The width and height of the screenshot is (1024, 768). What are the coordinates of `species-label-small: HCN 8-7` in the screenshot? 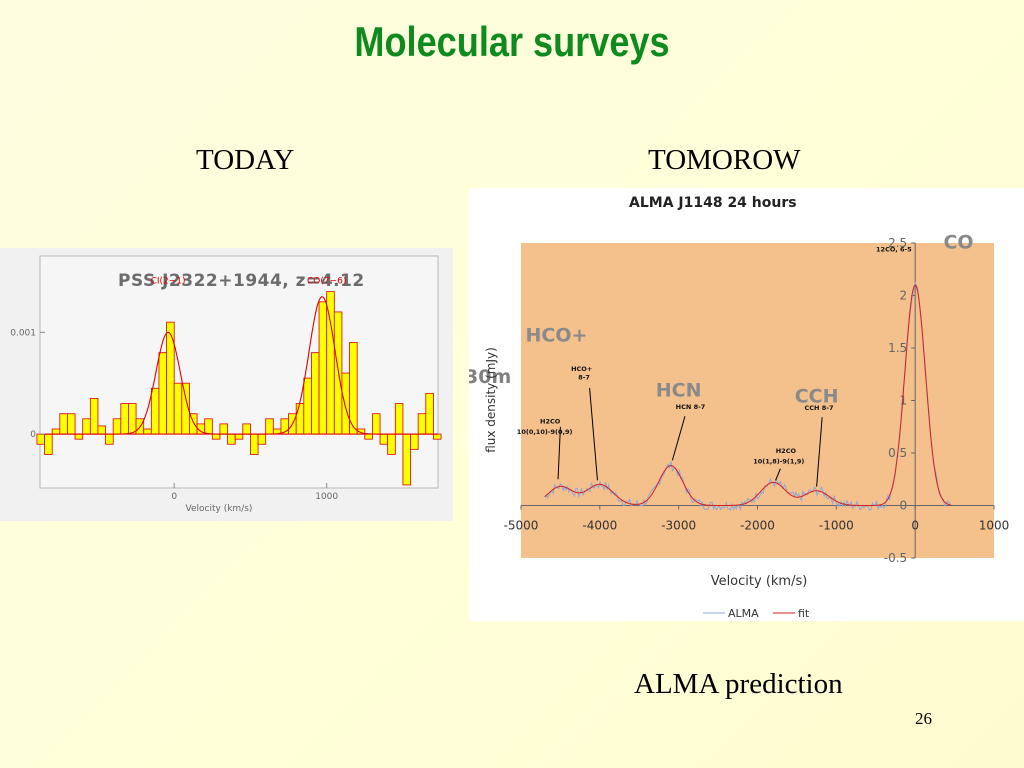 It's located at (691, 407).